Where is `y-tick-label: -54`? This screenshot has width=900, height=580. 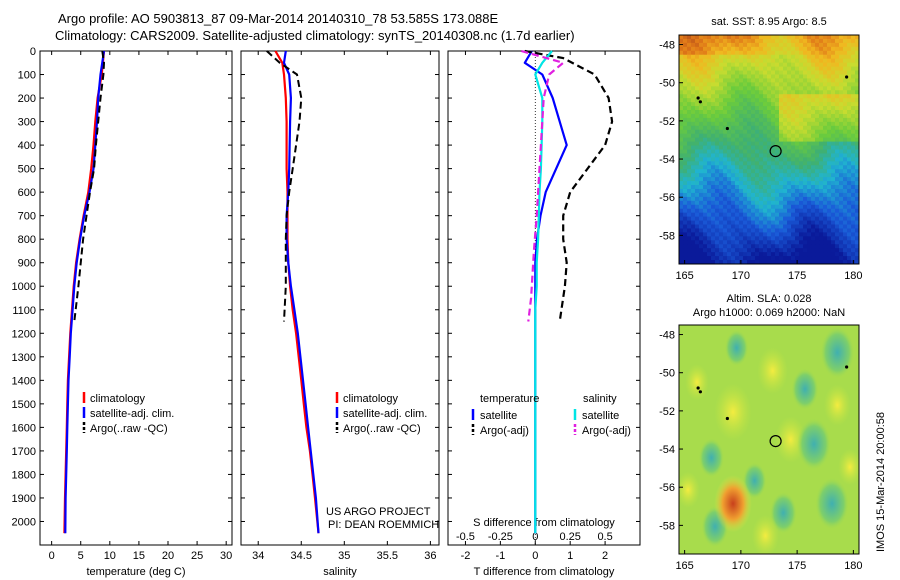
y-tick-label: -54 is located at coordinates (667, 450).